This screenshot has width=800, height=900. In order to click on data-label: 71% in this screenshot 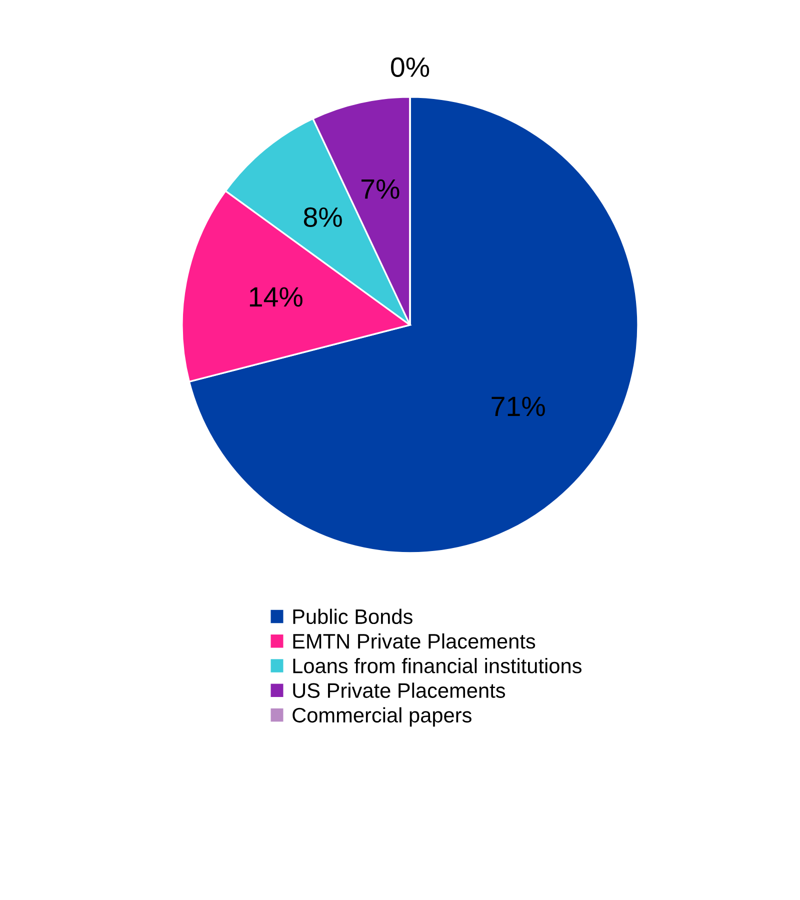, I will do `click(518, 406)`.